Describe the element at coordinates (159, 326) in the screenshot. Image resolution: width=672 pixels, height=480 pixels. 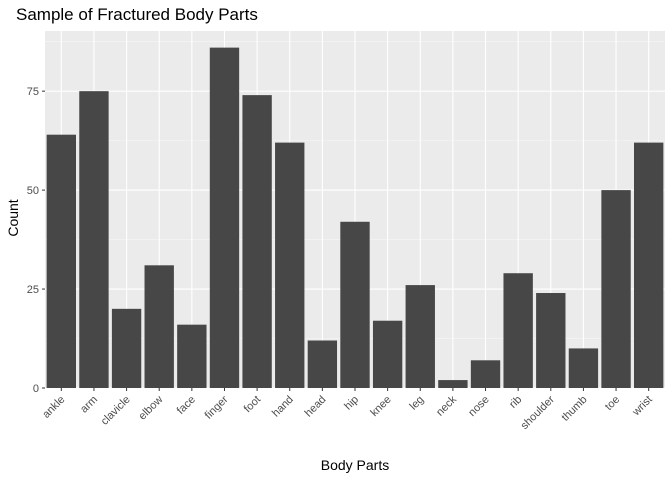
I see `bar-elbow` at that location.